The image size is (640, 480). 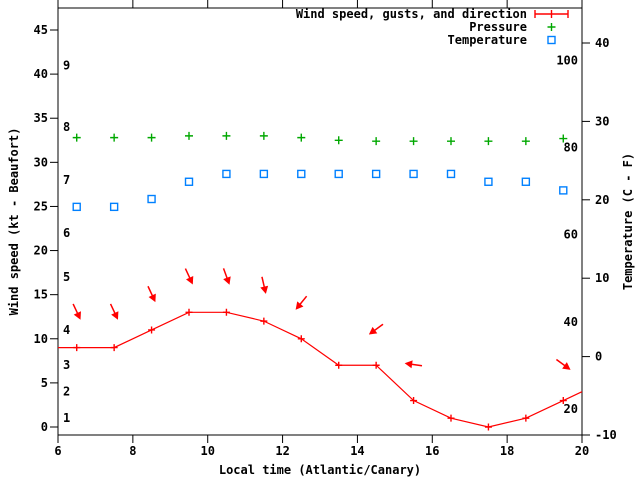 What do you see at coordinates (66, 180) in the screenshot?
I see `beaufort-scale-label: 7` at bounding box center [66, 180].